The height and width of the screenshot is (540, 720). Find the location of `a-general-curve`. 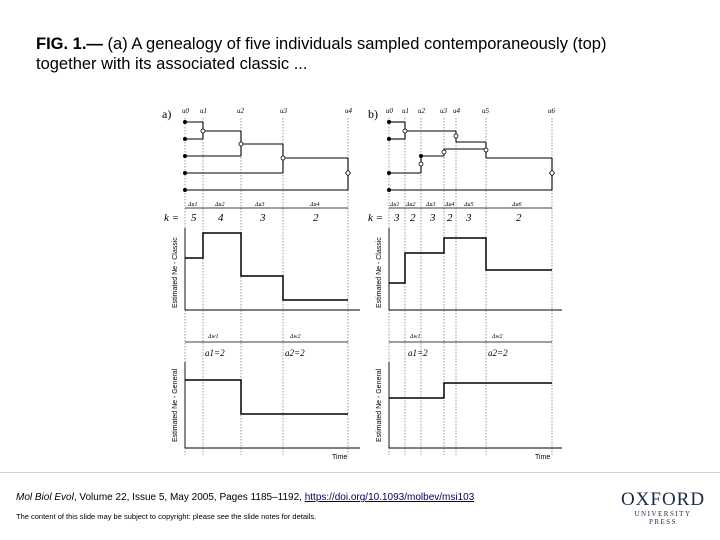

a-general-curve is located at coordinates (266, 397).